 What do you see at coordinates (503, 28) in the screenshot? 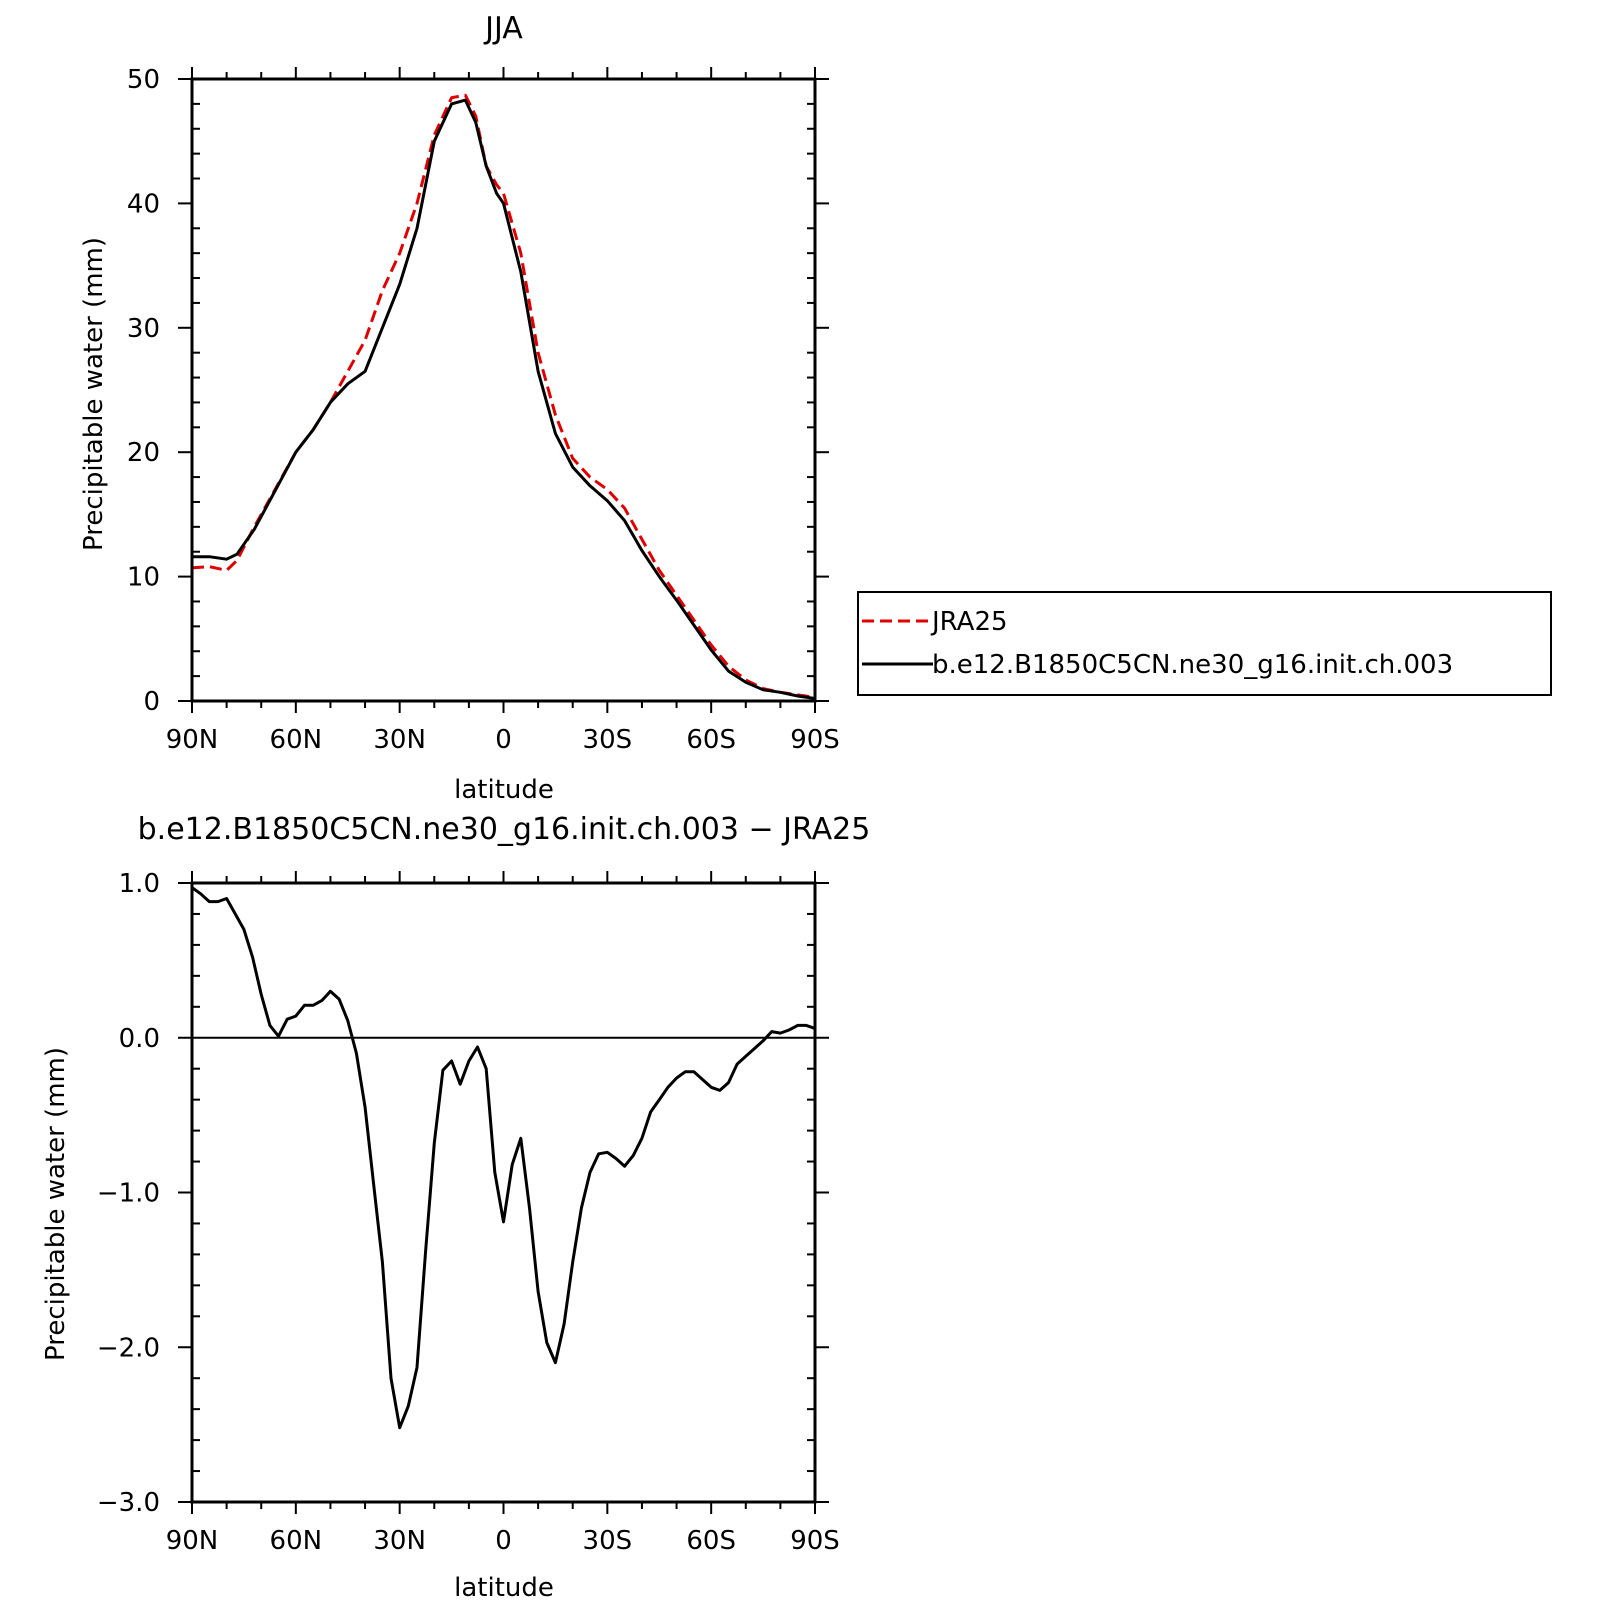
I see `panel-title: JJA` at bounding box center [503, 28].